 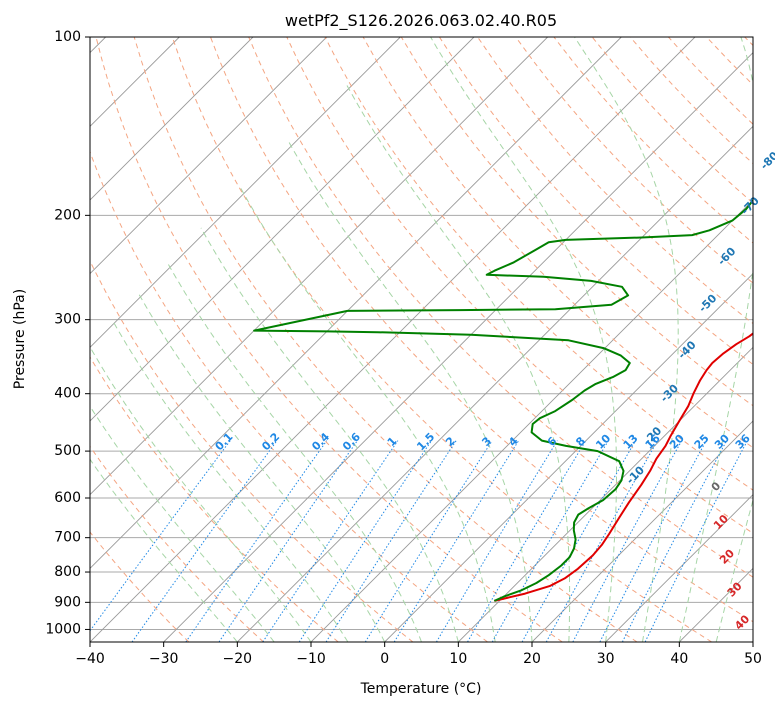 I want to click on x-tick-label: 30, so click(x=606, y=659).